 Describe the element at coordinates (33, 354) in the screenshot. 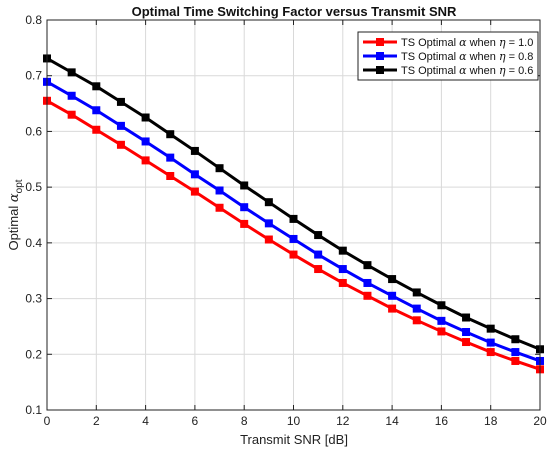

I see `y-tick-label: 0.2` at that location.